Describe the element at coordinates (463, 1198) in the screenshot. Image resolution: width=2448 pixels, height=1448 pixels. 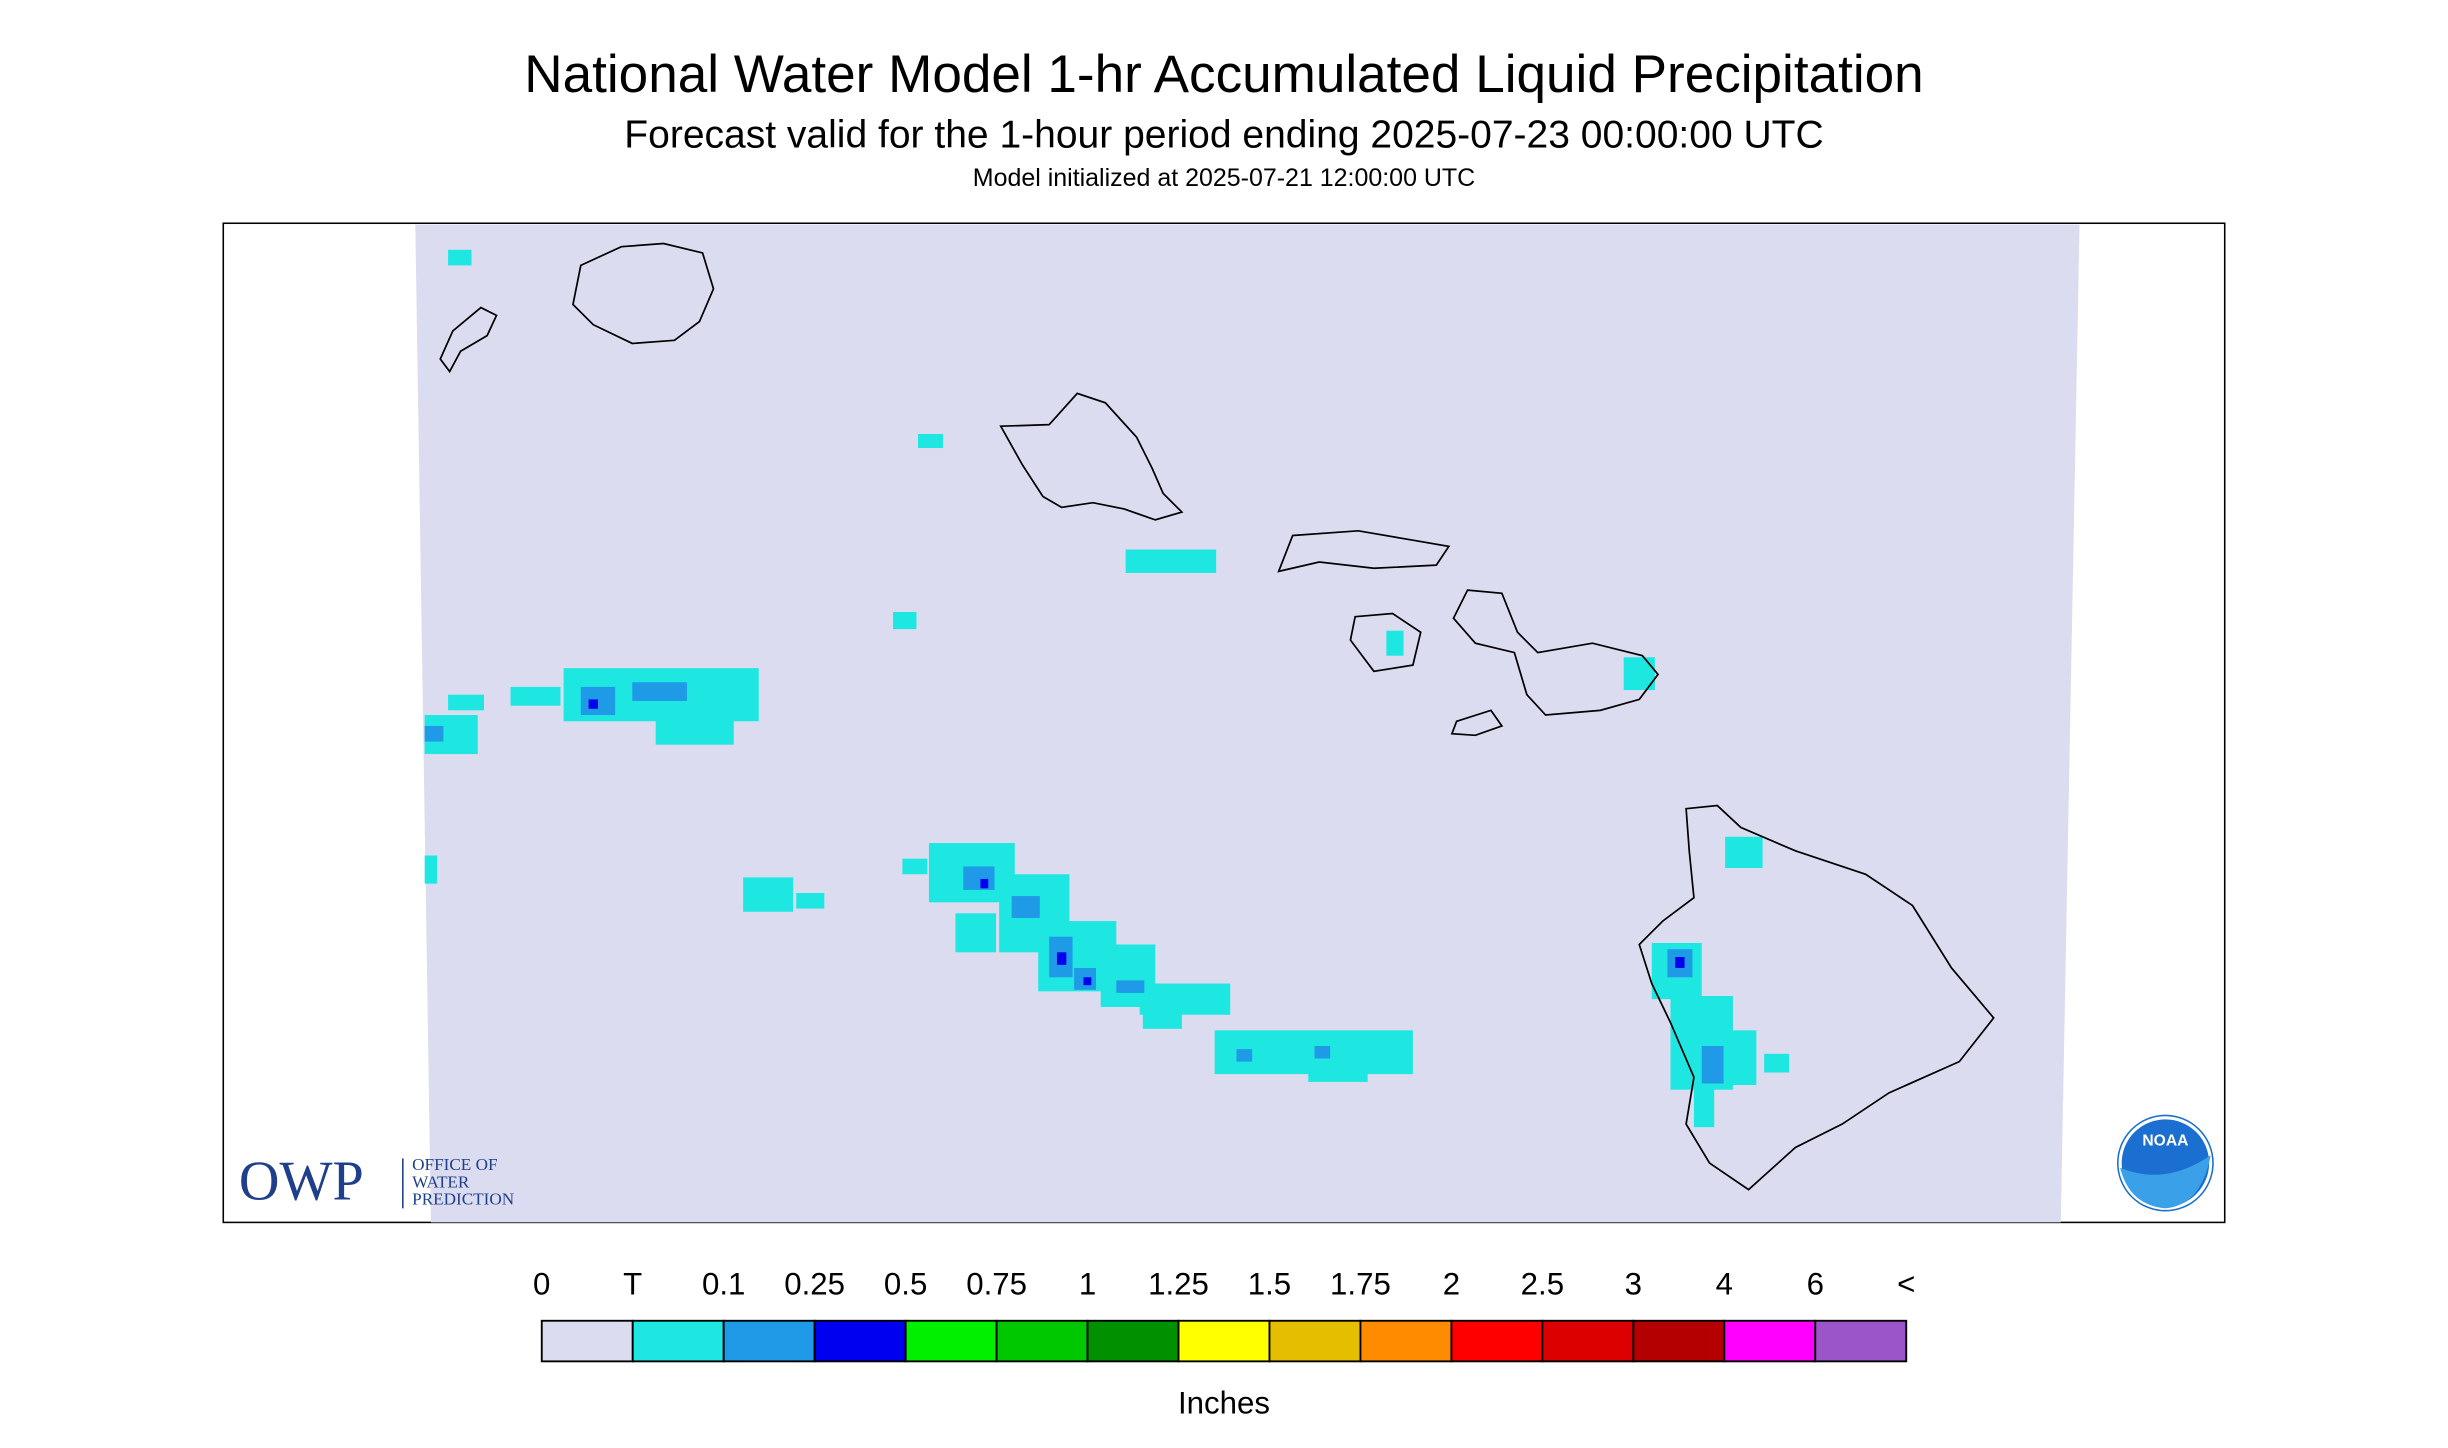
I see `owp-text: PREDICTION` at that location.